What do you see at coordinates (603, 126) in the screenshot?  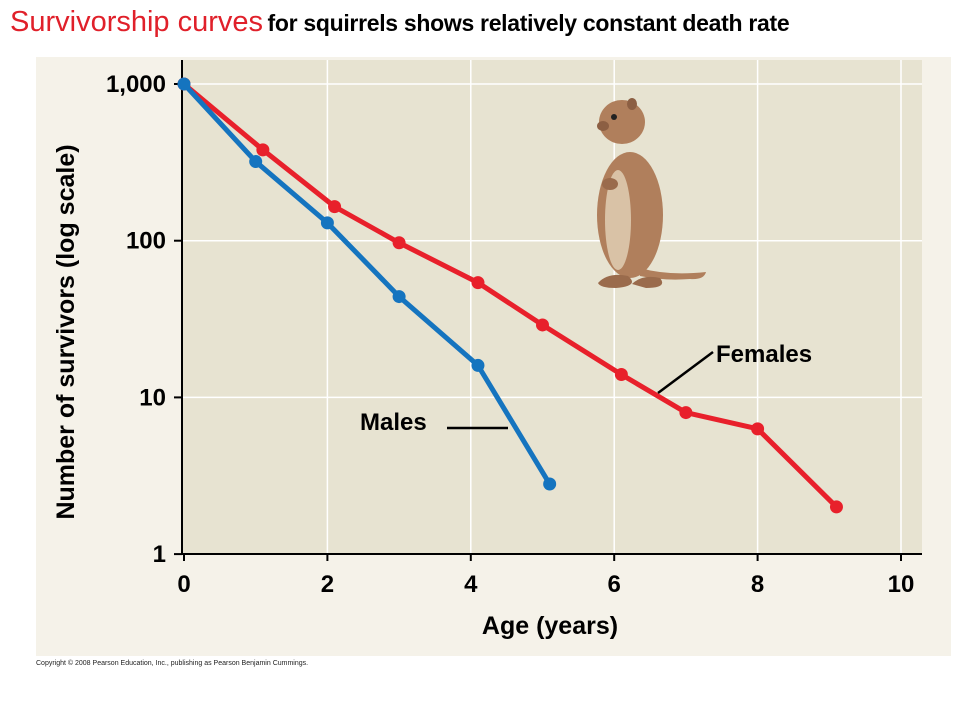 I see `squirrel-snout` at bounding box center [603, 126].